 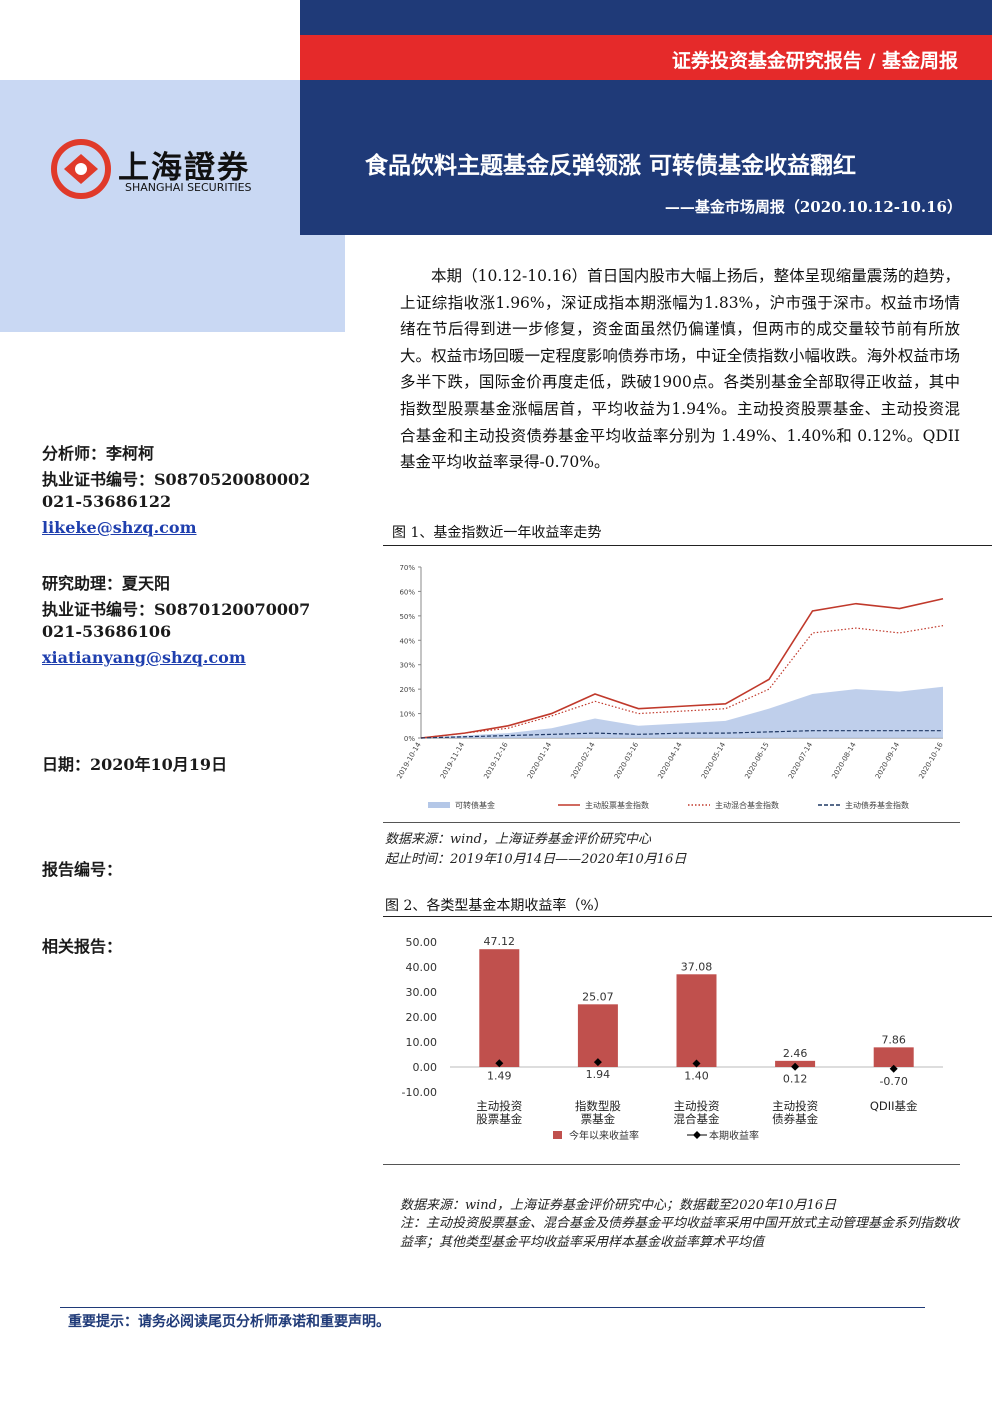 I want to click on analyst-cert: 执业证书编号：S0870520080002, so click(x=176, y=479).